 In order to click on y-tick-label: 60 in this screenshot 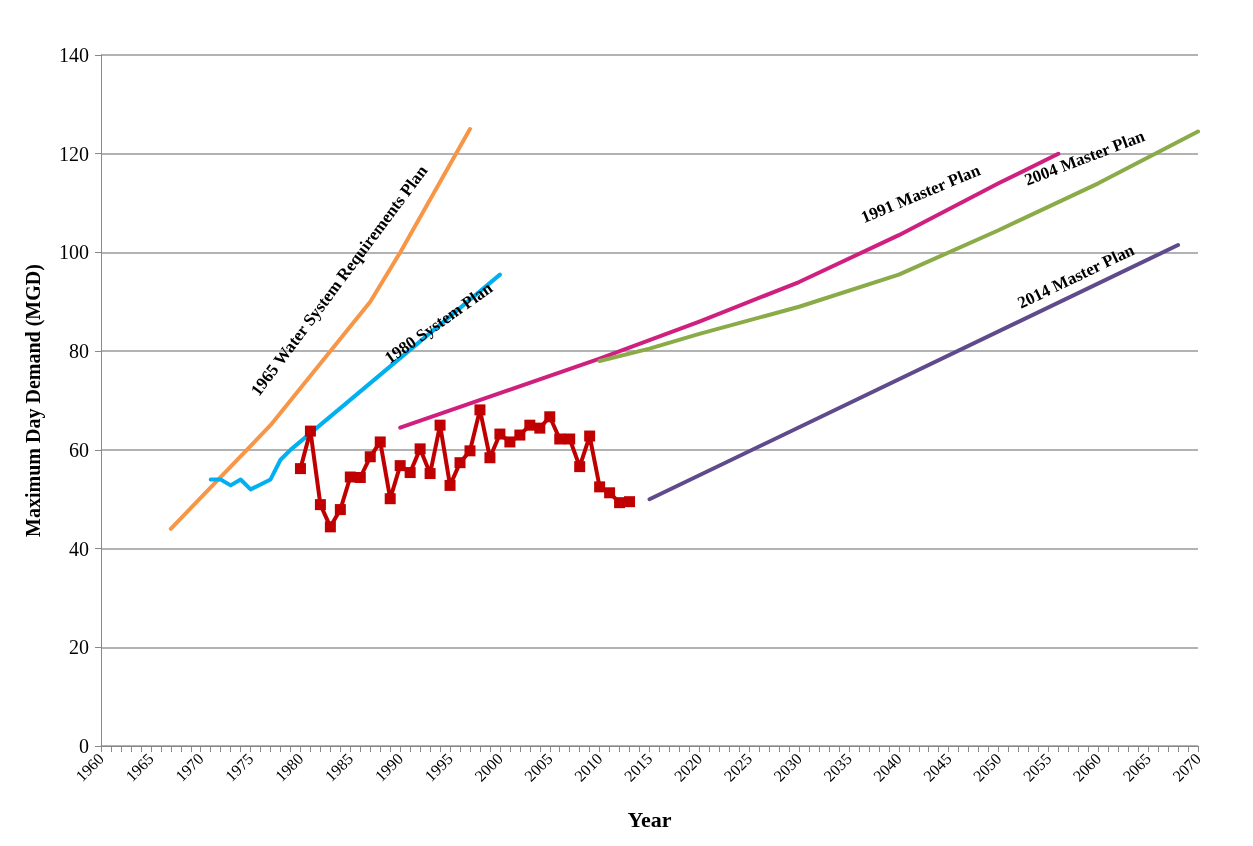, I will do `click(79, 449)`.